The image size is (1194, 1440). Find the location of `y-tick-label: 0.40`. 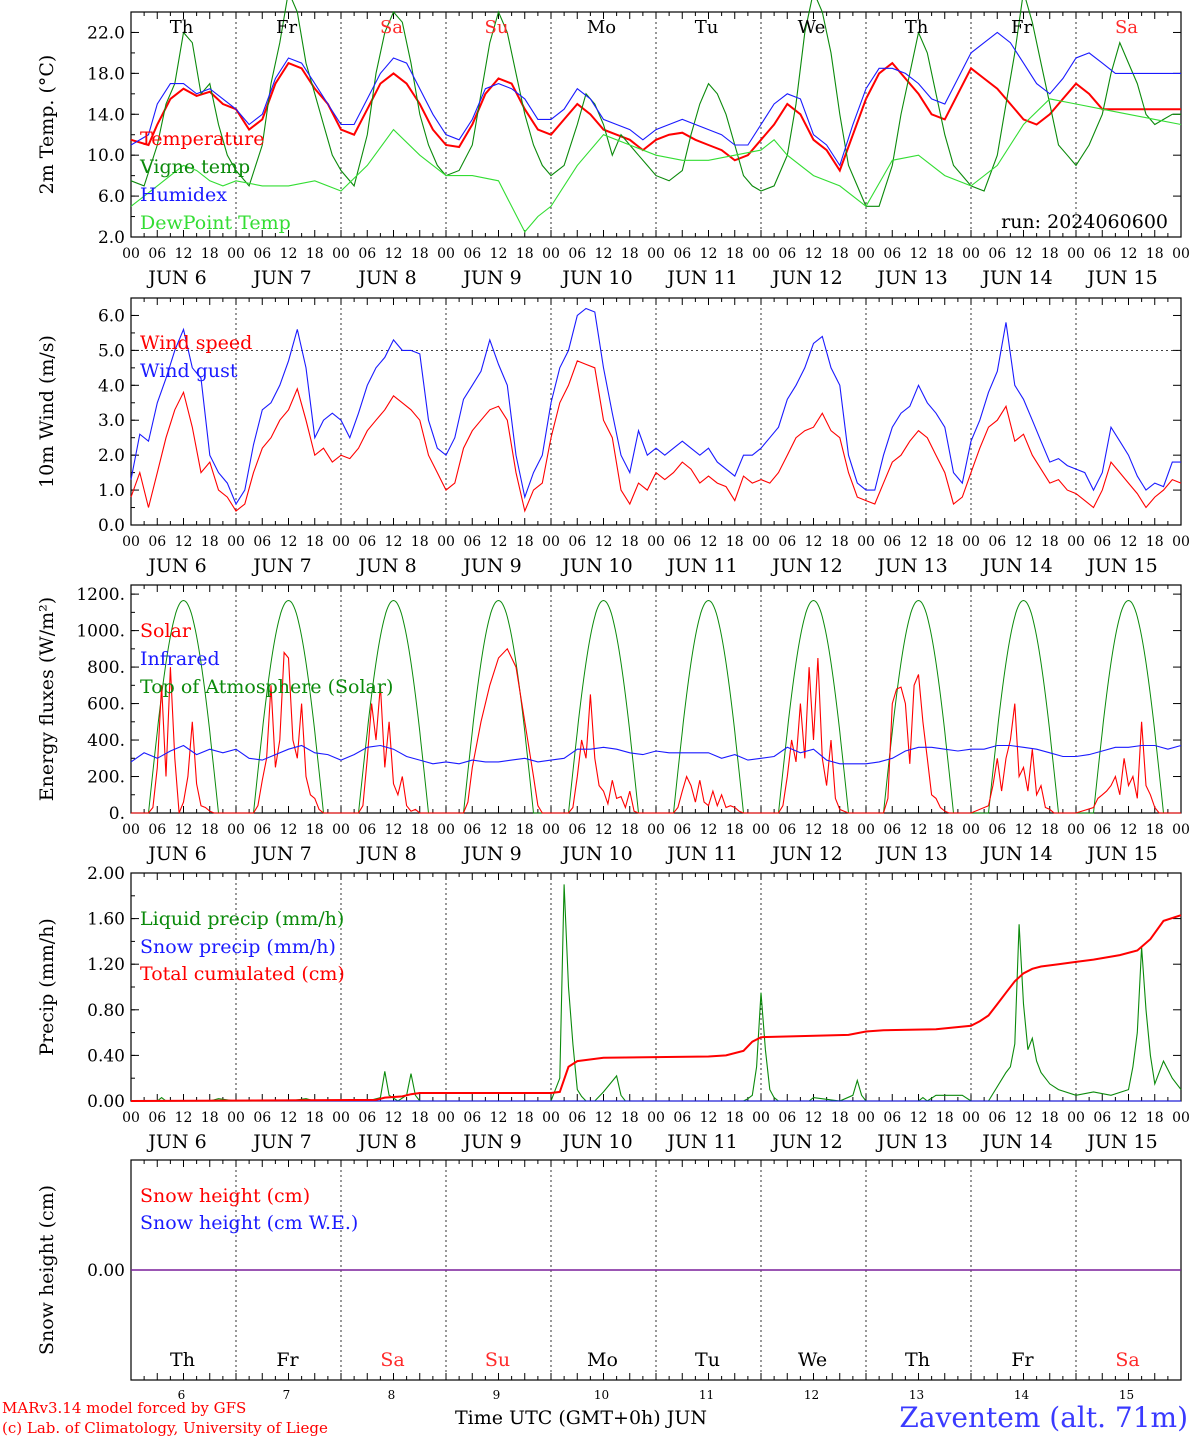

y-tick-label: 0.40 is located at coordinates (106, 1056).